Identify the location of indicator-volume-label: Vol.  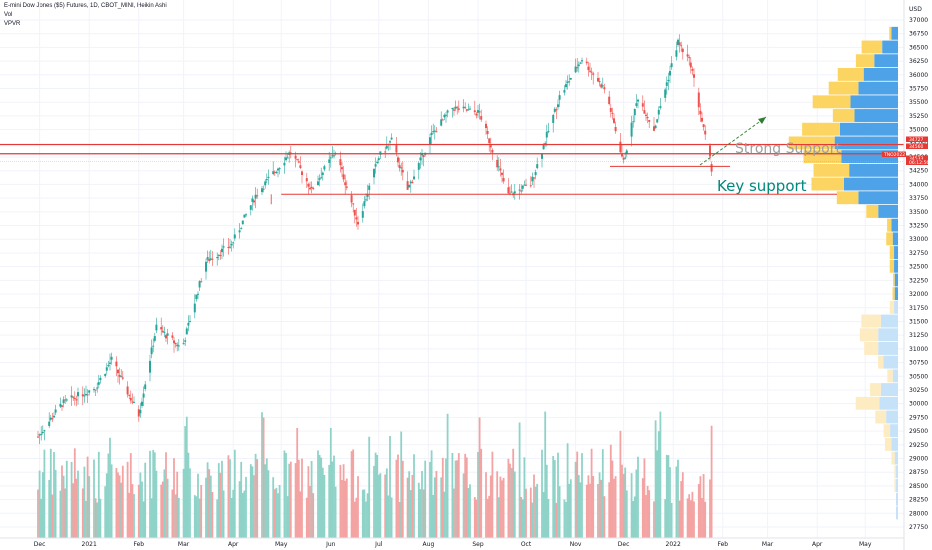
(8, 15).